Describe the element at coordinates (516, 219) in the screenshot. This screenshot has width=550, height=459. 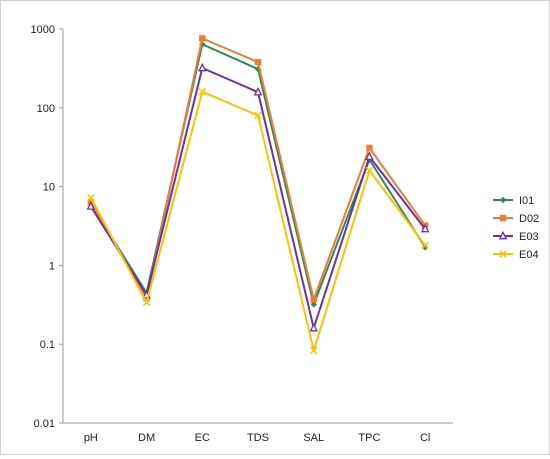
I see `legend-item-D02: D02` at that location.